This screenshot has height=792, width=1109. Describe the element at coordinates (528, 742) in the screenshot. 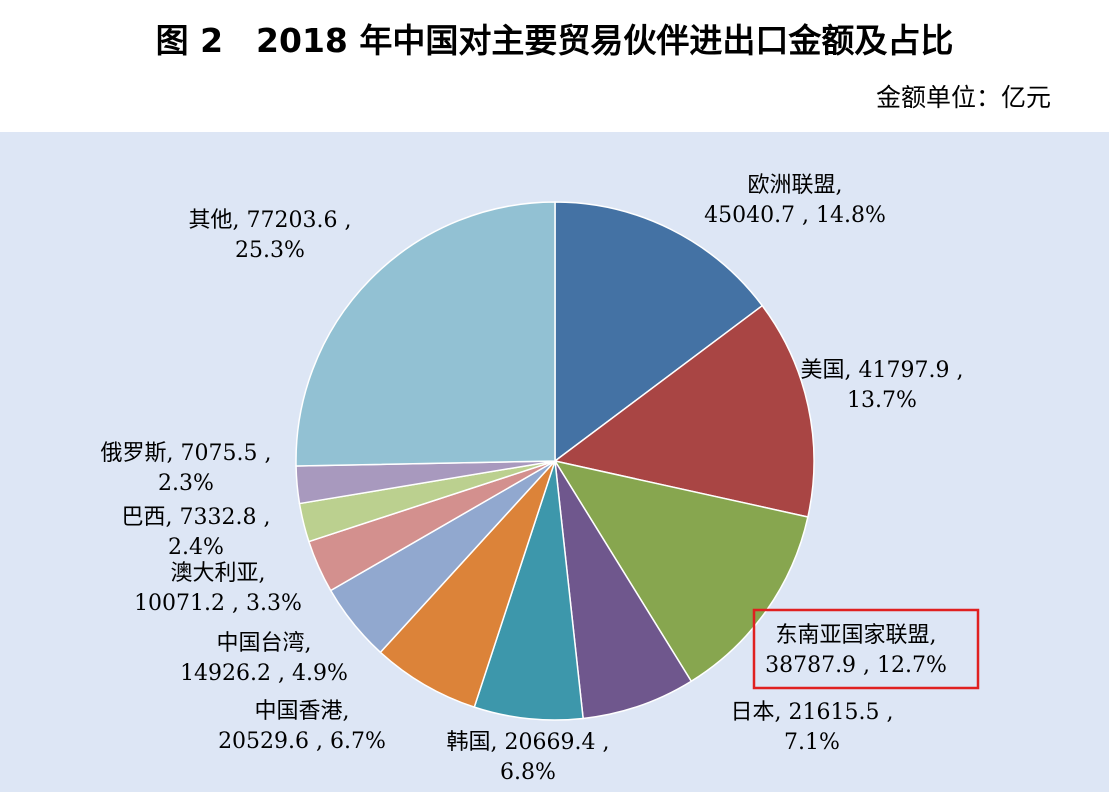

I see `slice-label-line1: 韩国, 20669.4 ,` at that location.